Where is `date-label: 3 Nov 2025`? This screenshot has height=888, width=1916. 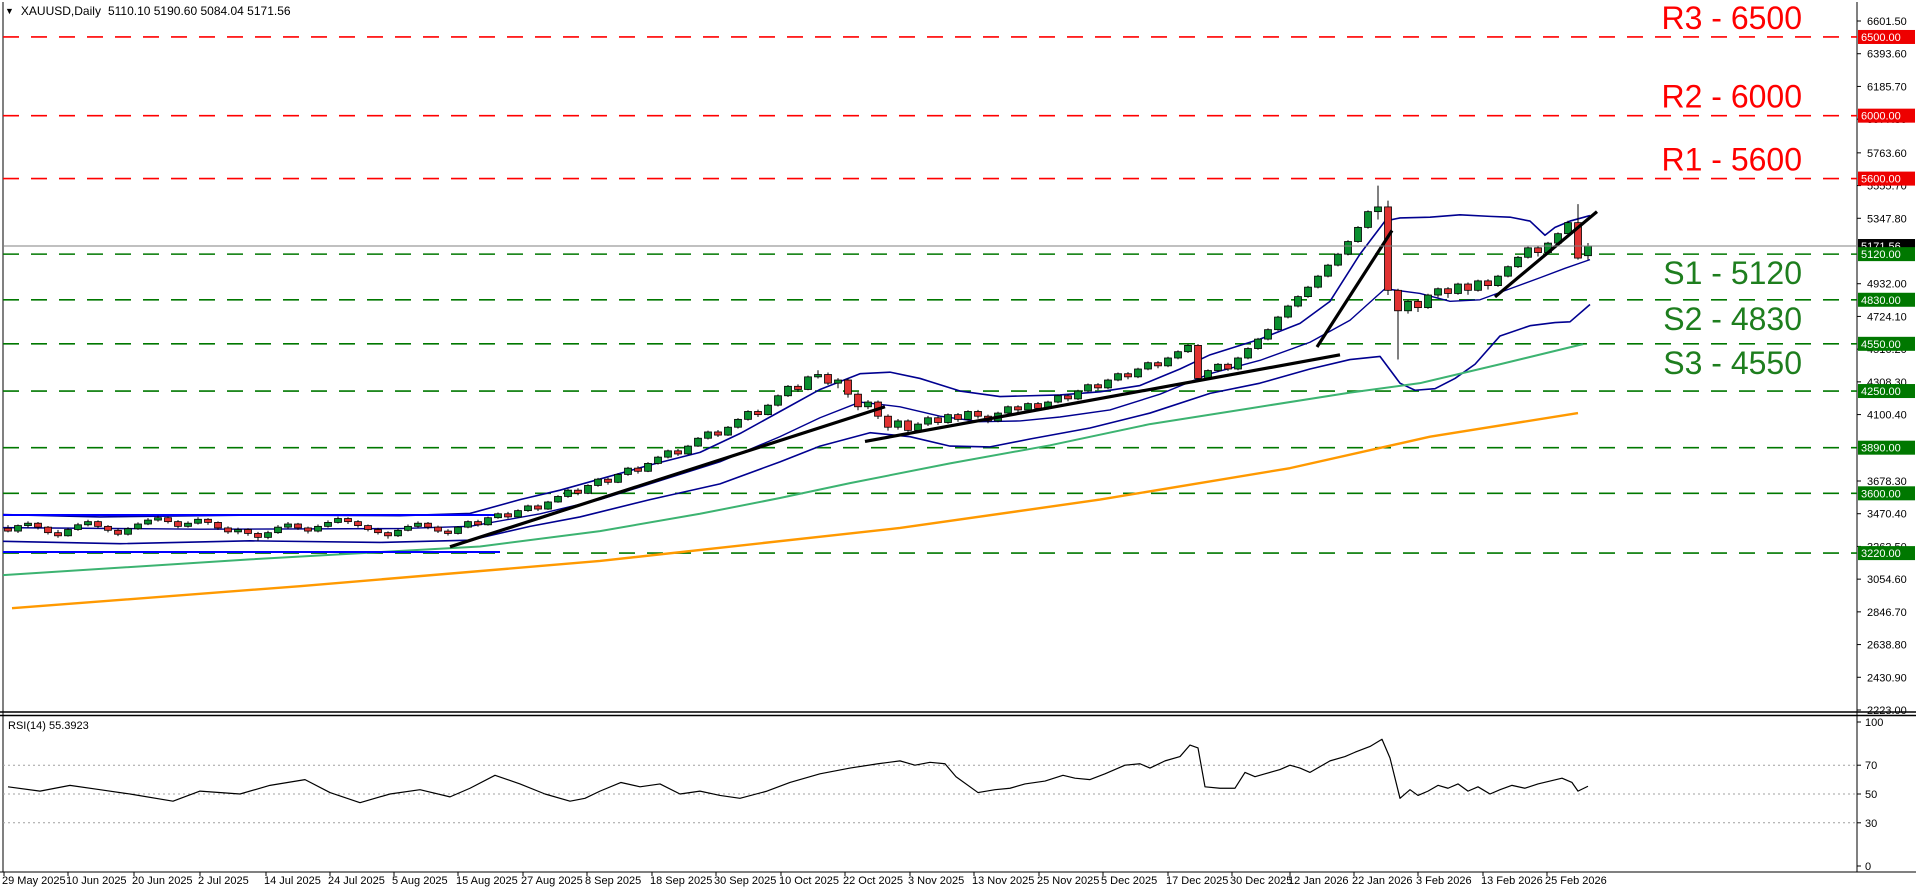
date-label: 3 Nov 2025 is located at coordinates (936, 881).